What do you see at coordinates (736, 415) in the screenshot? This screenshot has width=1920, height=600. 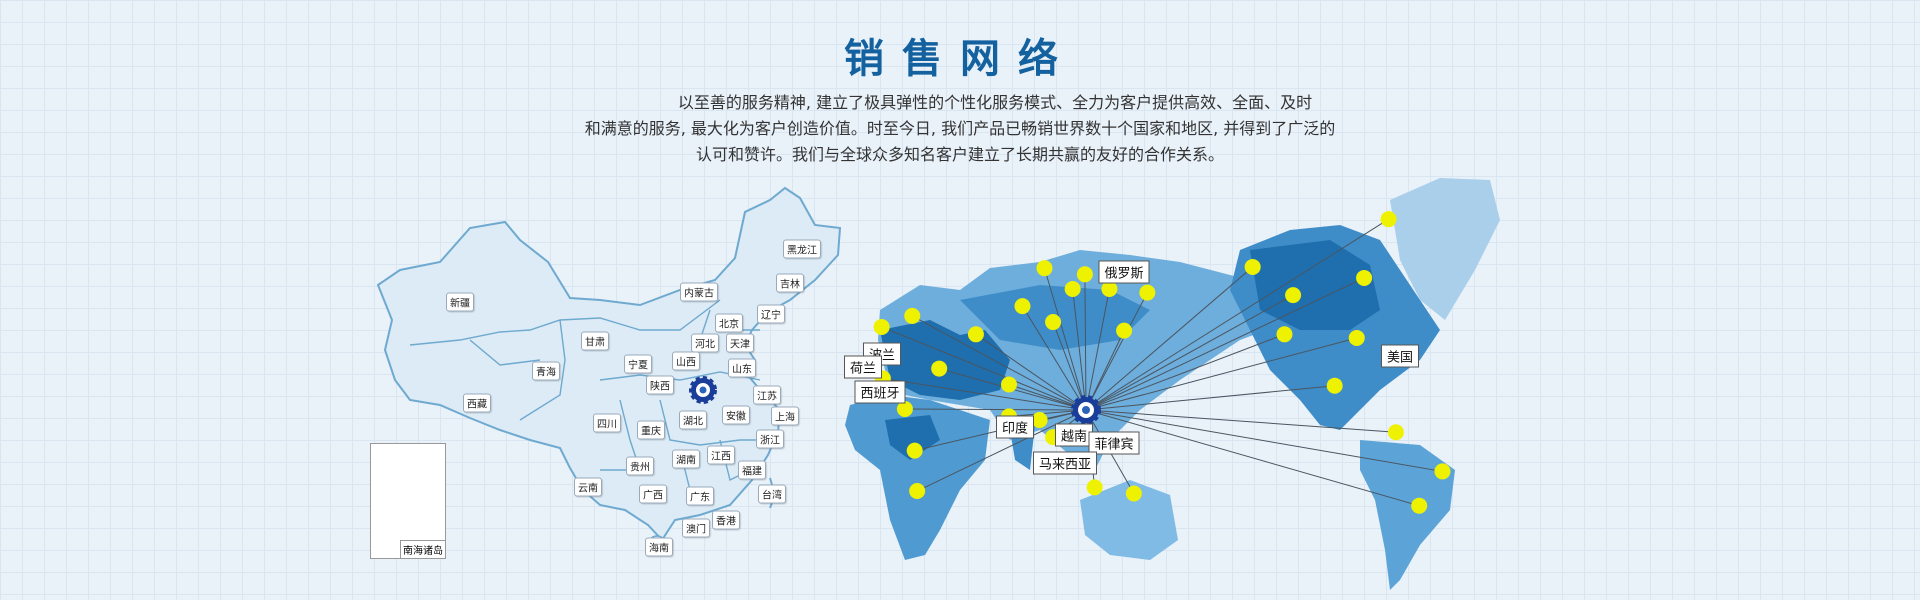 I see `province-label: 安徽` at bounding box center [736, 415].